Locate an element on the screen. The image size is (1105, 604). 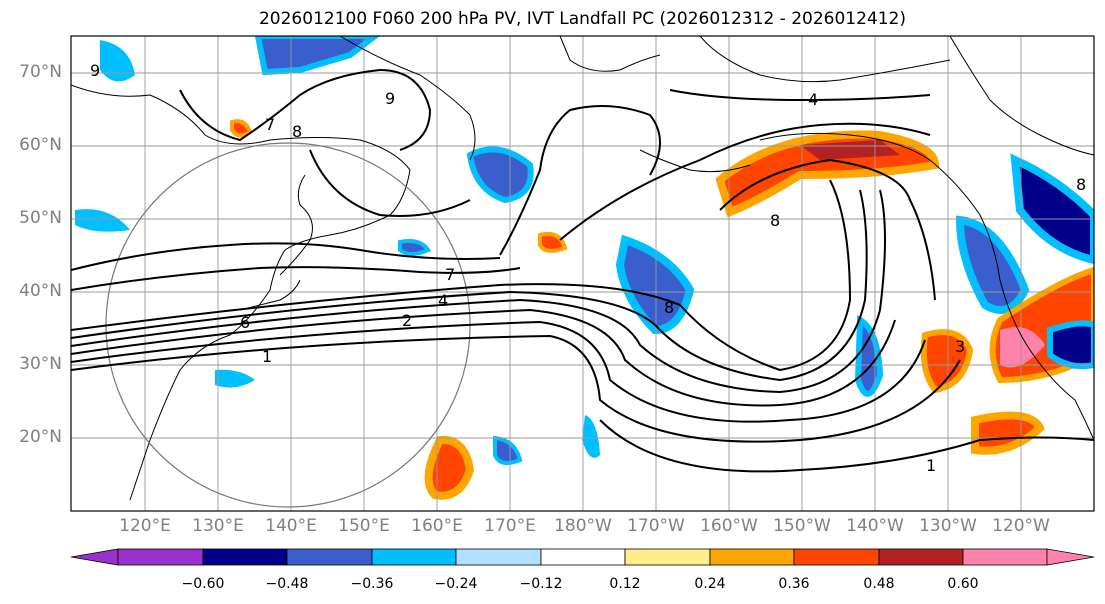
lat-label: 40°N is located at coordinates (40, 291).